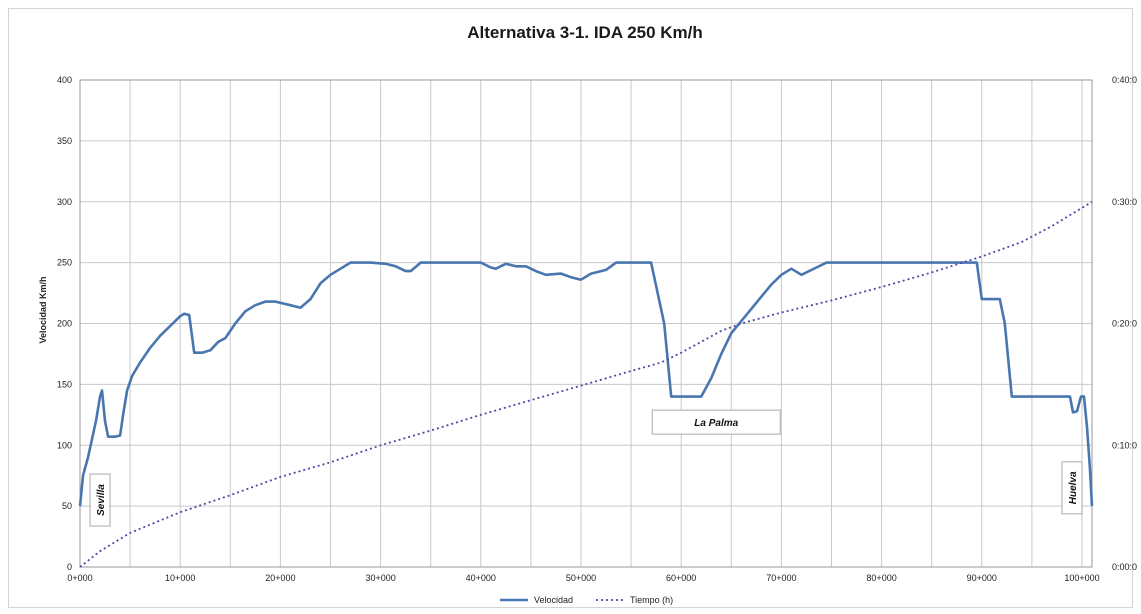 The height and width of the screenshot is (614, 1141). What do you see at coordinates (1124, 202) in the screenshot?
I see `y2-tick-label: 0:30:0` at bounding box center [1124, 202].